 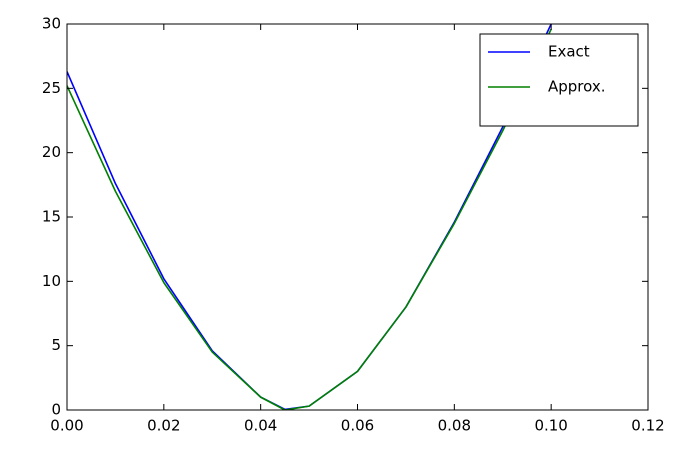 I want to click on x-tick-label: 0.06, so click(x=357, y=426).